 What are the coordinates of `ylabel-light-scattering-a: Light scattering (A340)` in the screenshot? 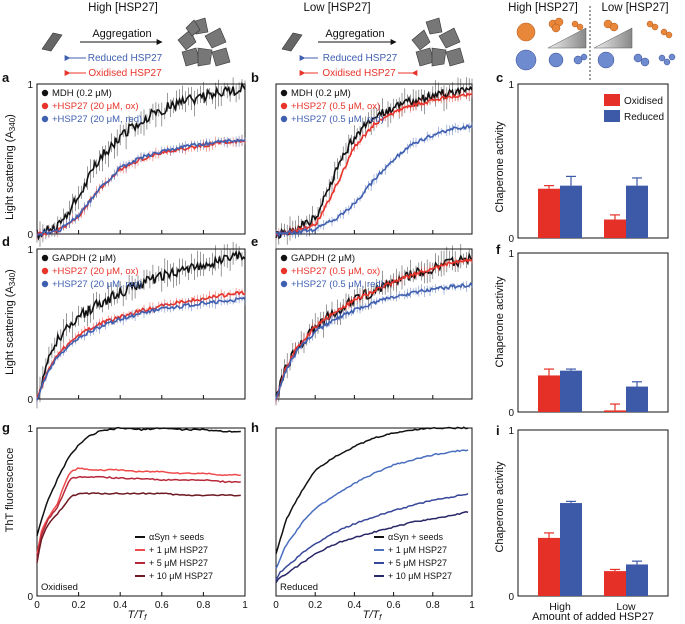 It's located at (10, 167).